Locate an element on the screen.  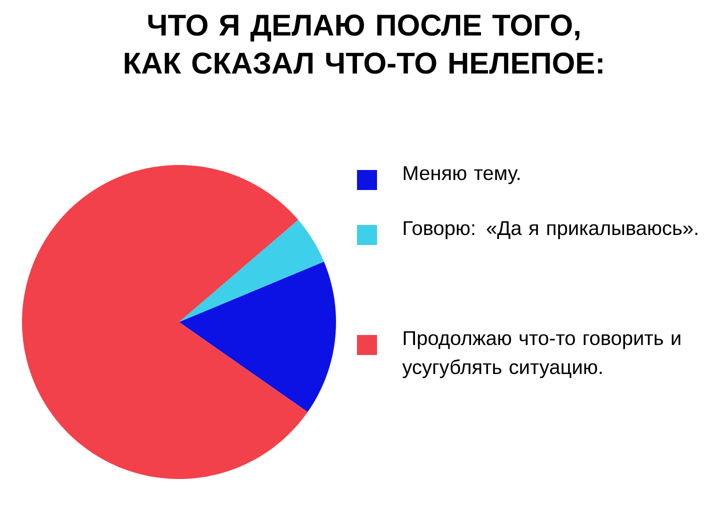
legend-label: Продолжаю что-то говорить и усугублять ситуацию. is located at coordinates (541, 354).